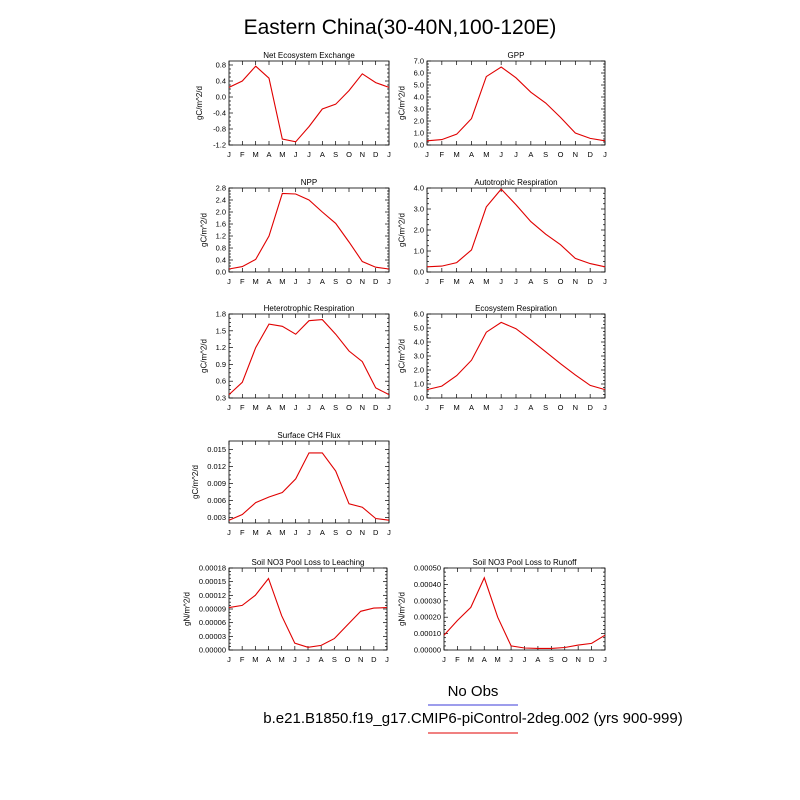  Describe the element at coordinates (427, 633) in the screenshot. I see `y-tick-label: 0.00010` at that location.